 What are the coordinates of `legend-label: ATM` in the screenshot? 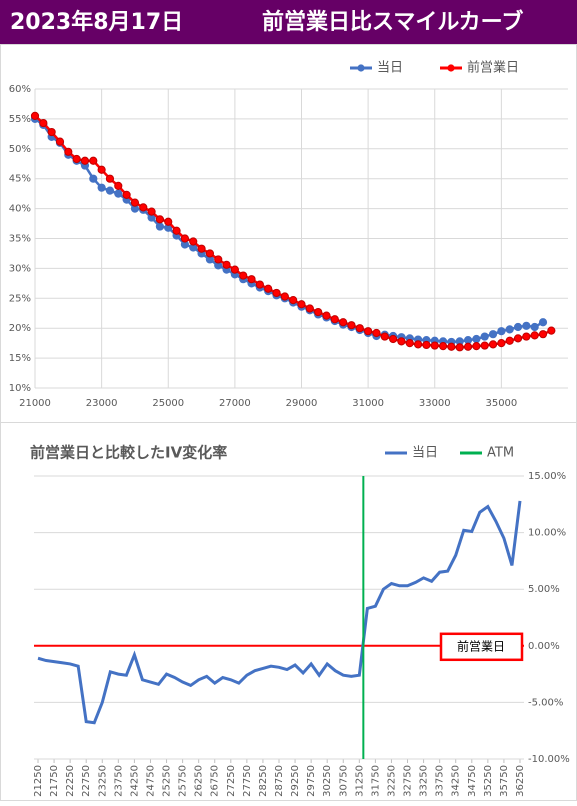 It's located at (500, 453).